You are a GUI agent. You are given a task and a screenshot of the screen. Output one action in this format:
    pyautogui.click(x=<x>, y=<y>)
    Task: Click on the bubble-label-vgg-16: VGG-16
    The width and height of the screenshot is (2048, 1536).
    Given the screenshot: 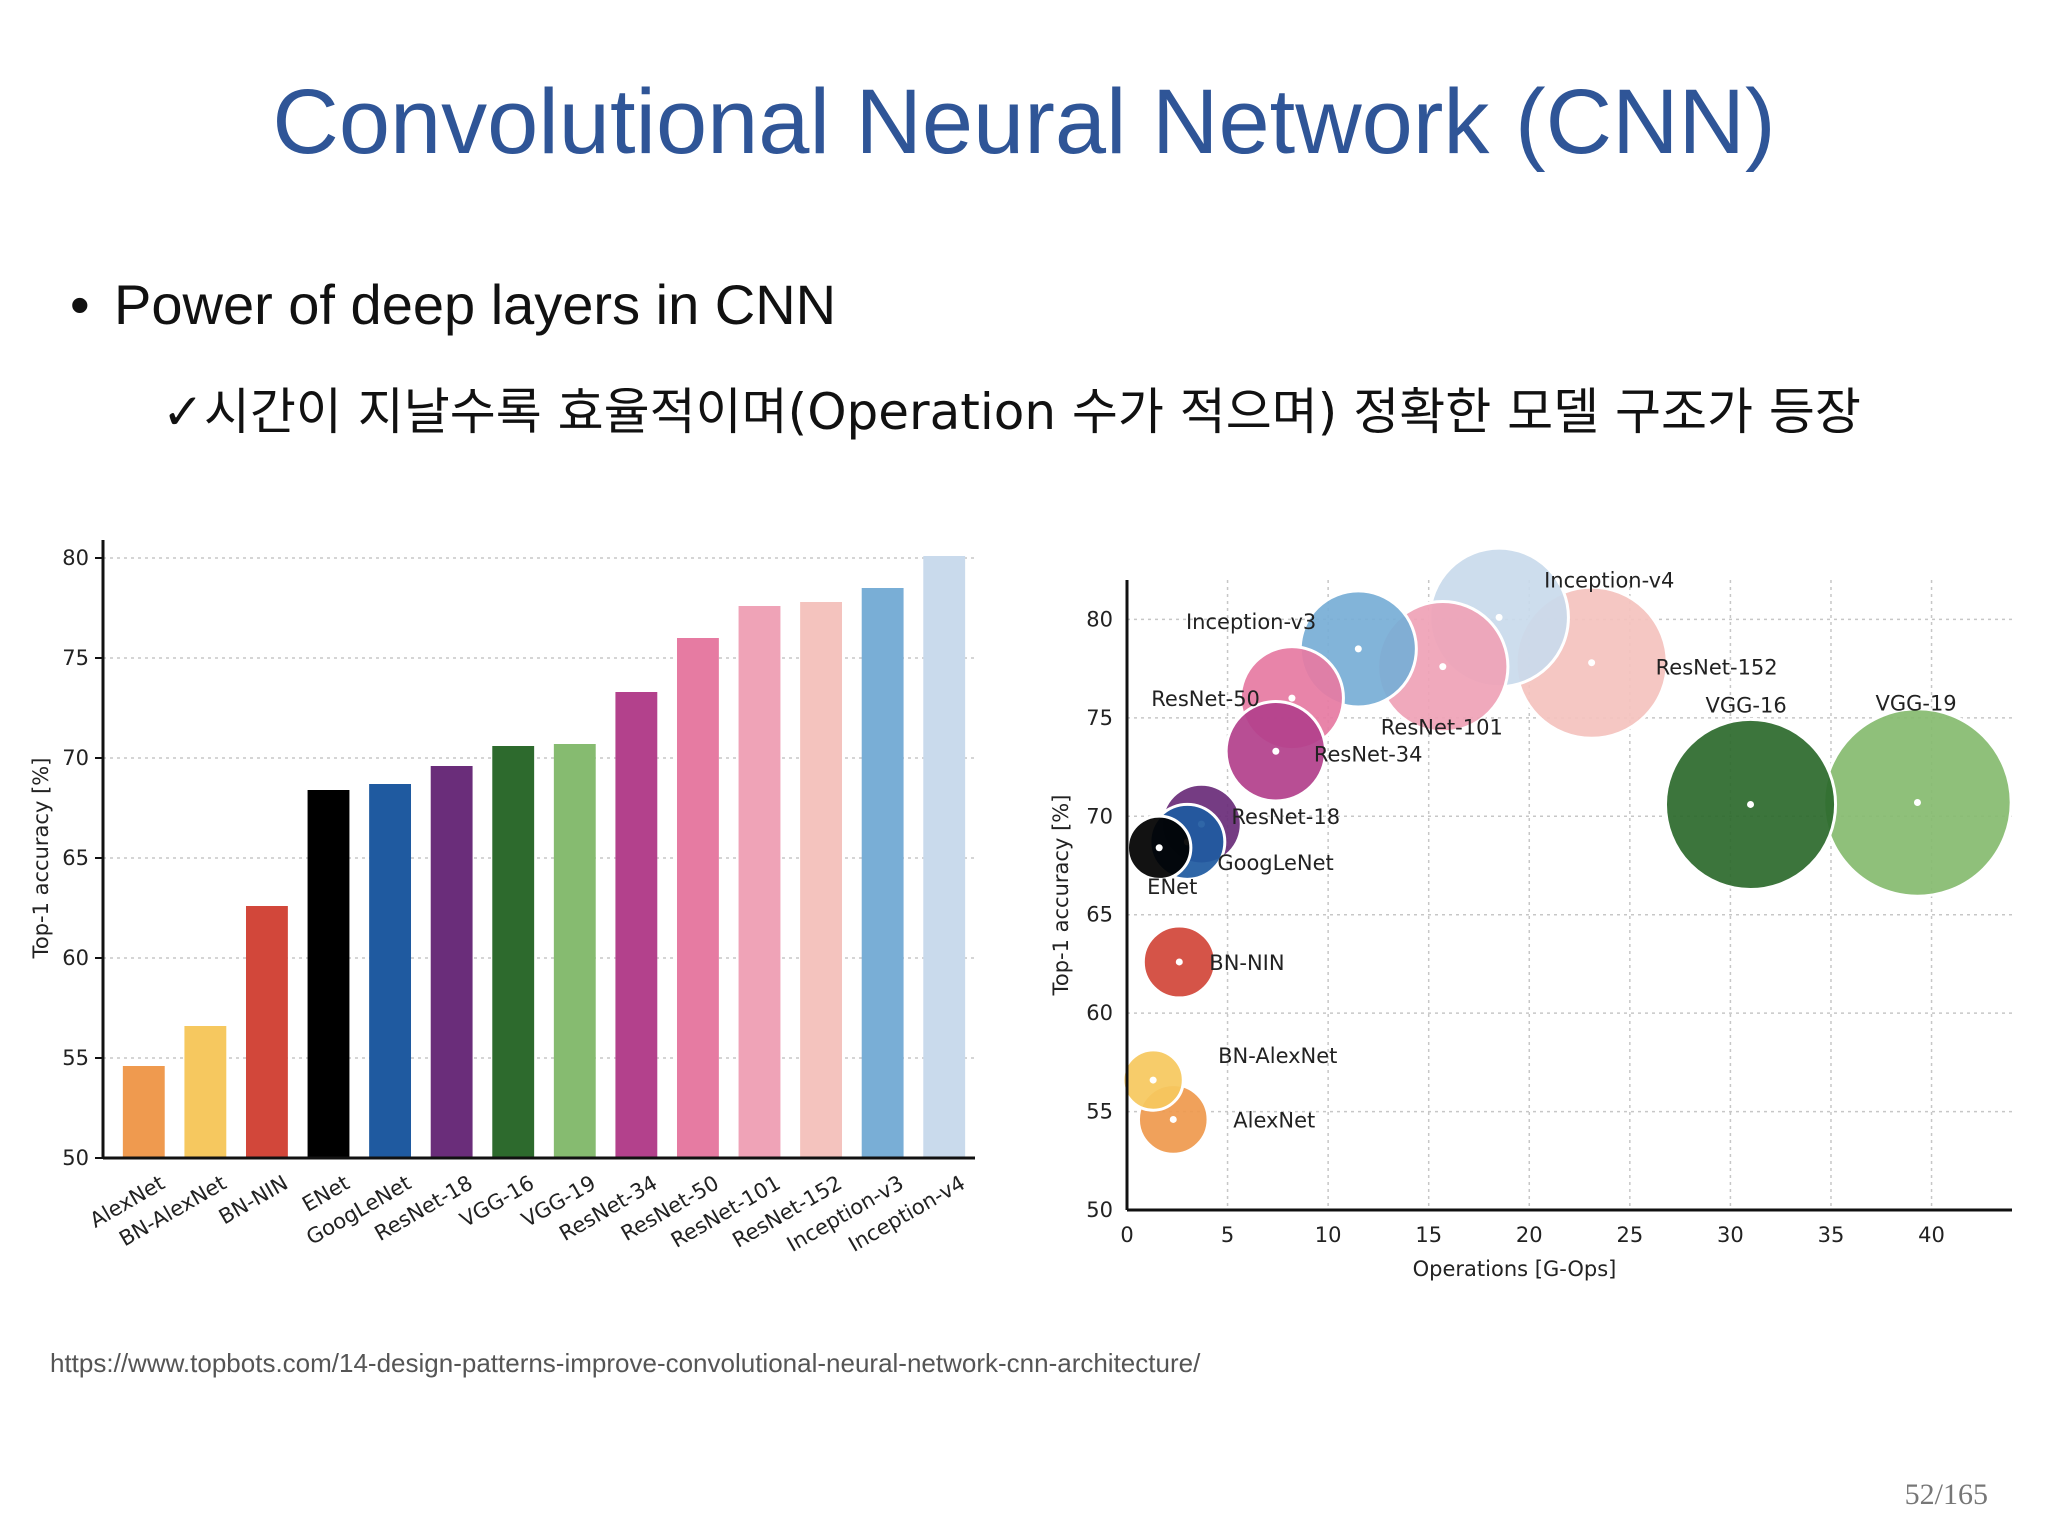 What is the action you would take?
    pyautogui.click(x=1746, y=705)
    